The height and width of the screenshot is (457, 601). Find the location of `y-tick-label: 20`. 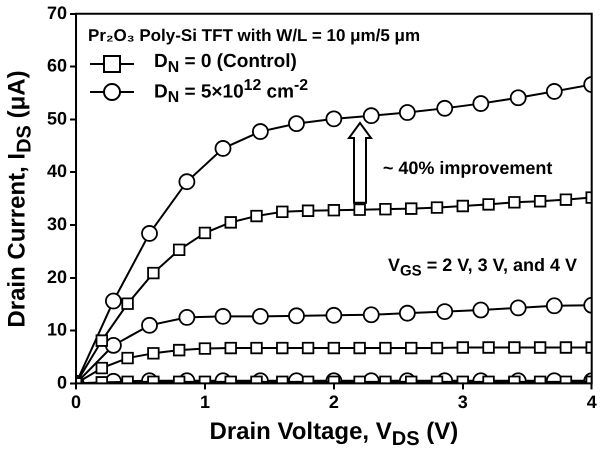

y-tick-label: 20 is located at coordinates (57, 276).